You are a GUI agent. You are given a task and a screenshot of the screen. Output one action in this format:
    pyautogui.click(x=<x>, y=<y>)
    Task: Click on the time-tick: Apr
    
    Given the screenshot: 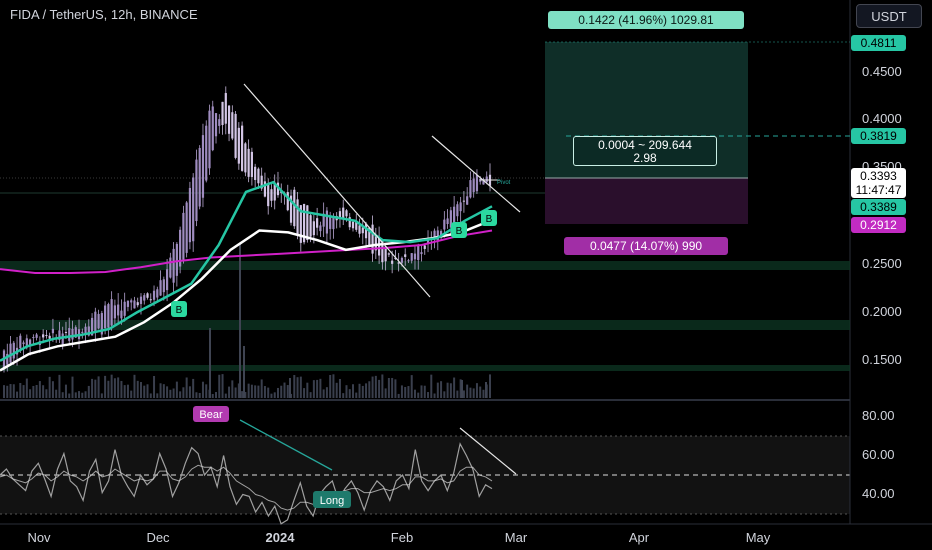 What is the action you would take?
    pyautogui.click(x=639, y=537)
    